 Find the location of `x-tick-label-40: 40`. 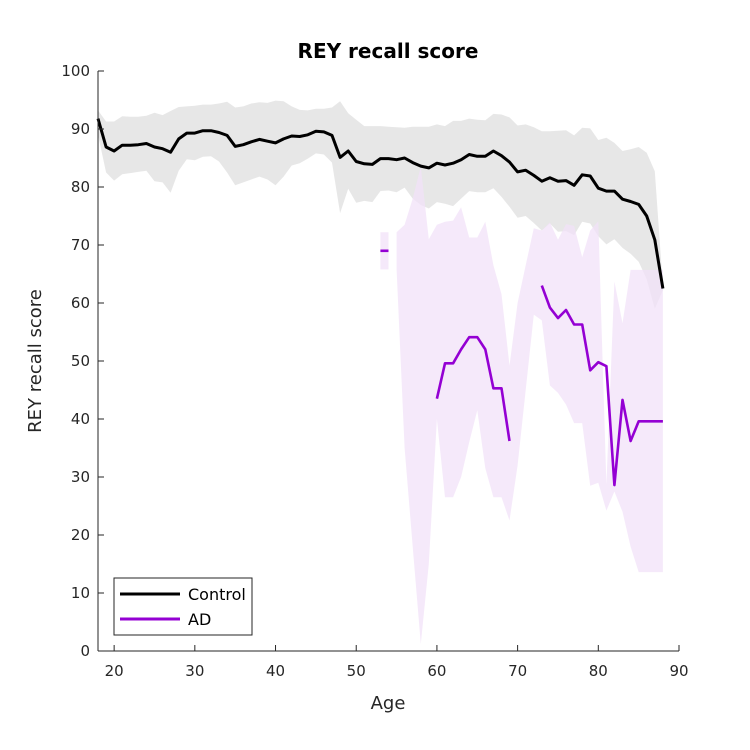

x-tick-label-40: 40 is located at coordinates (275, 671).